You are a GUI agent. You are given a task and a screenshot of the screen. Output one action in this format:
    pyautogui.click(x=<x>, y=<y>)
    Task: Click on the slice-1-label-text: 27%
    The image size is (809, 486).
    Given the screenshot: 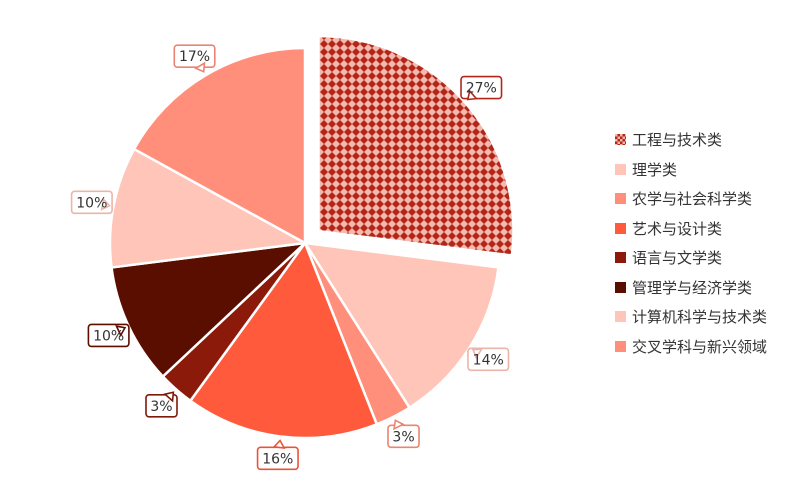 What is the action you would take?
    pyautogui.click(x=481, y=89)
    